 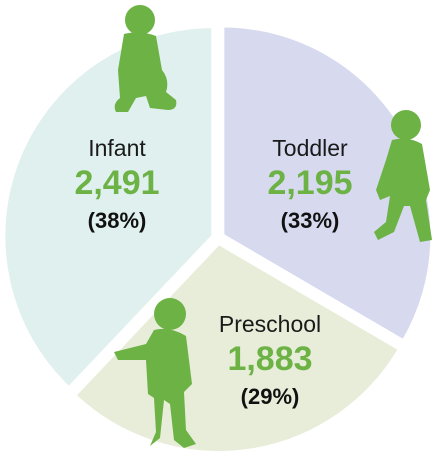 What do you see at coordinates (403, 176) in the screenshot?
I see `toddler-silhouette` at bounding box center [403, 176].